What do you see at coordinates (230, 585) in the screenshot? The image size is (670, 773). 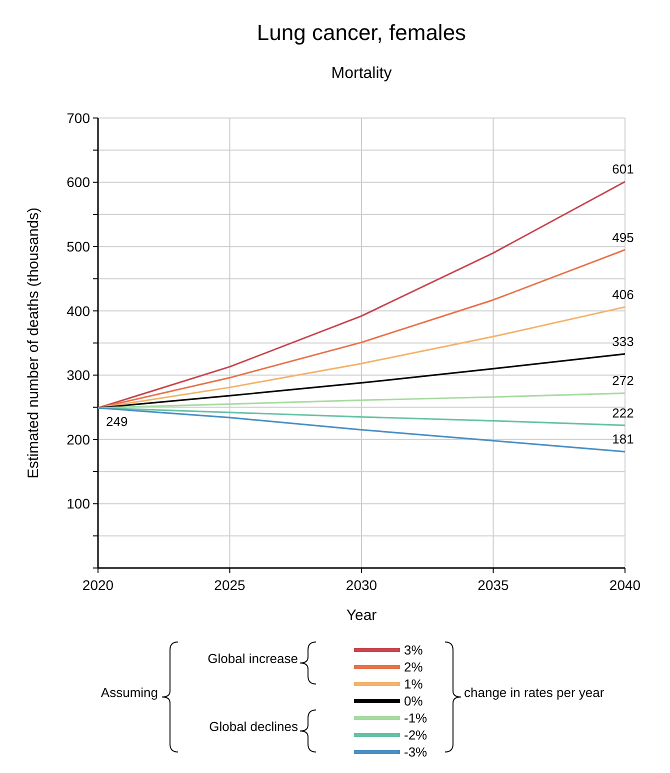 I see `x-tick-label: 2025` at bounding box center [230, 585].